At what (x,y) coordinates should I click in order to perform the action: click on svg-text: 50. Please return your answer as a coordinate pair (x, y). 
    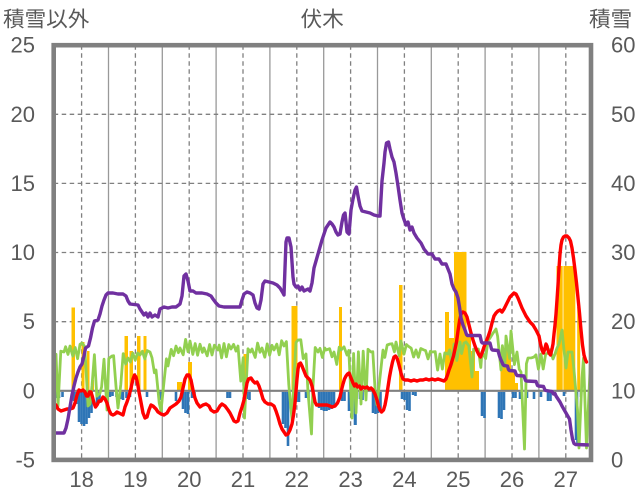
    Looking at the image, I should click on (623, 114).